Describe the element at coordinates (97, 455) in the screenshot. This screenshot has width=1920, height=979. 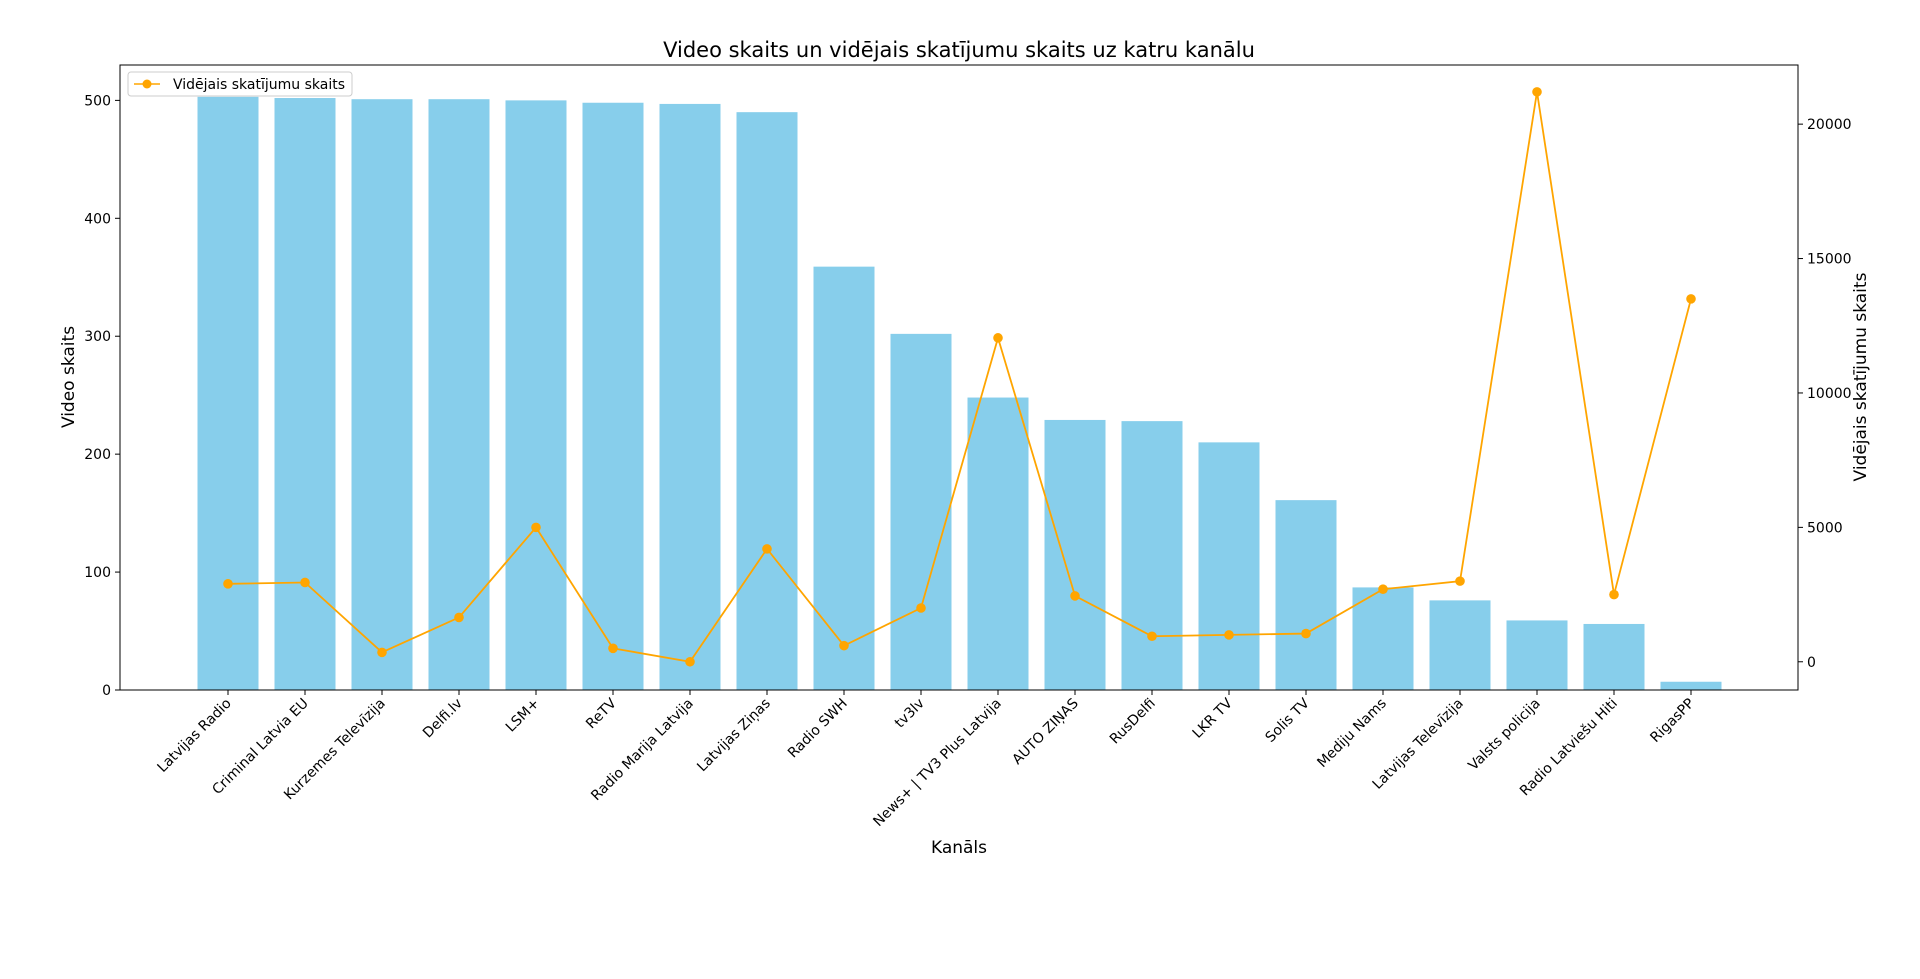
I see `y-tick-label-left: 200` at that location.